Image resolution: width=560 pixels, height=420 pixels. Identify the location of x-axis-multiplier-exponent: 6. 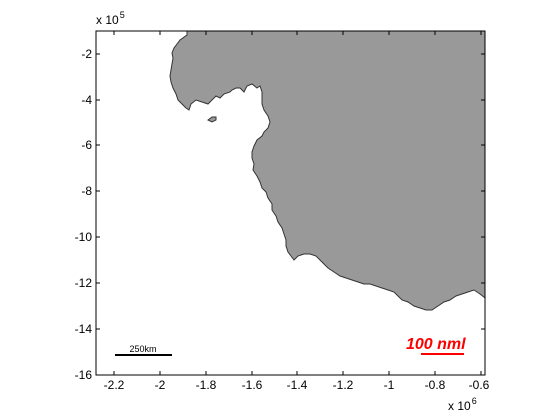
(474, 401).